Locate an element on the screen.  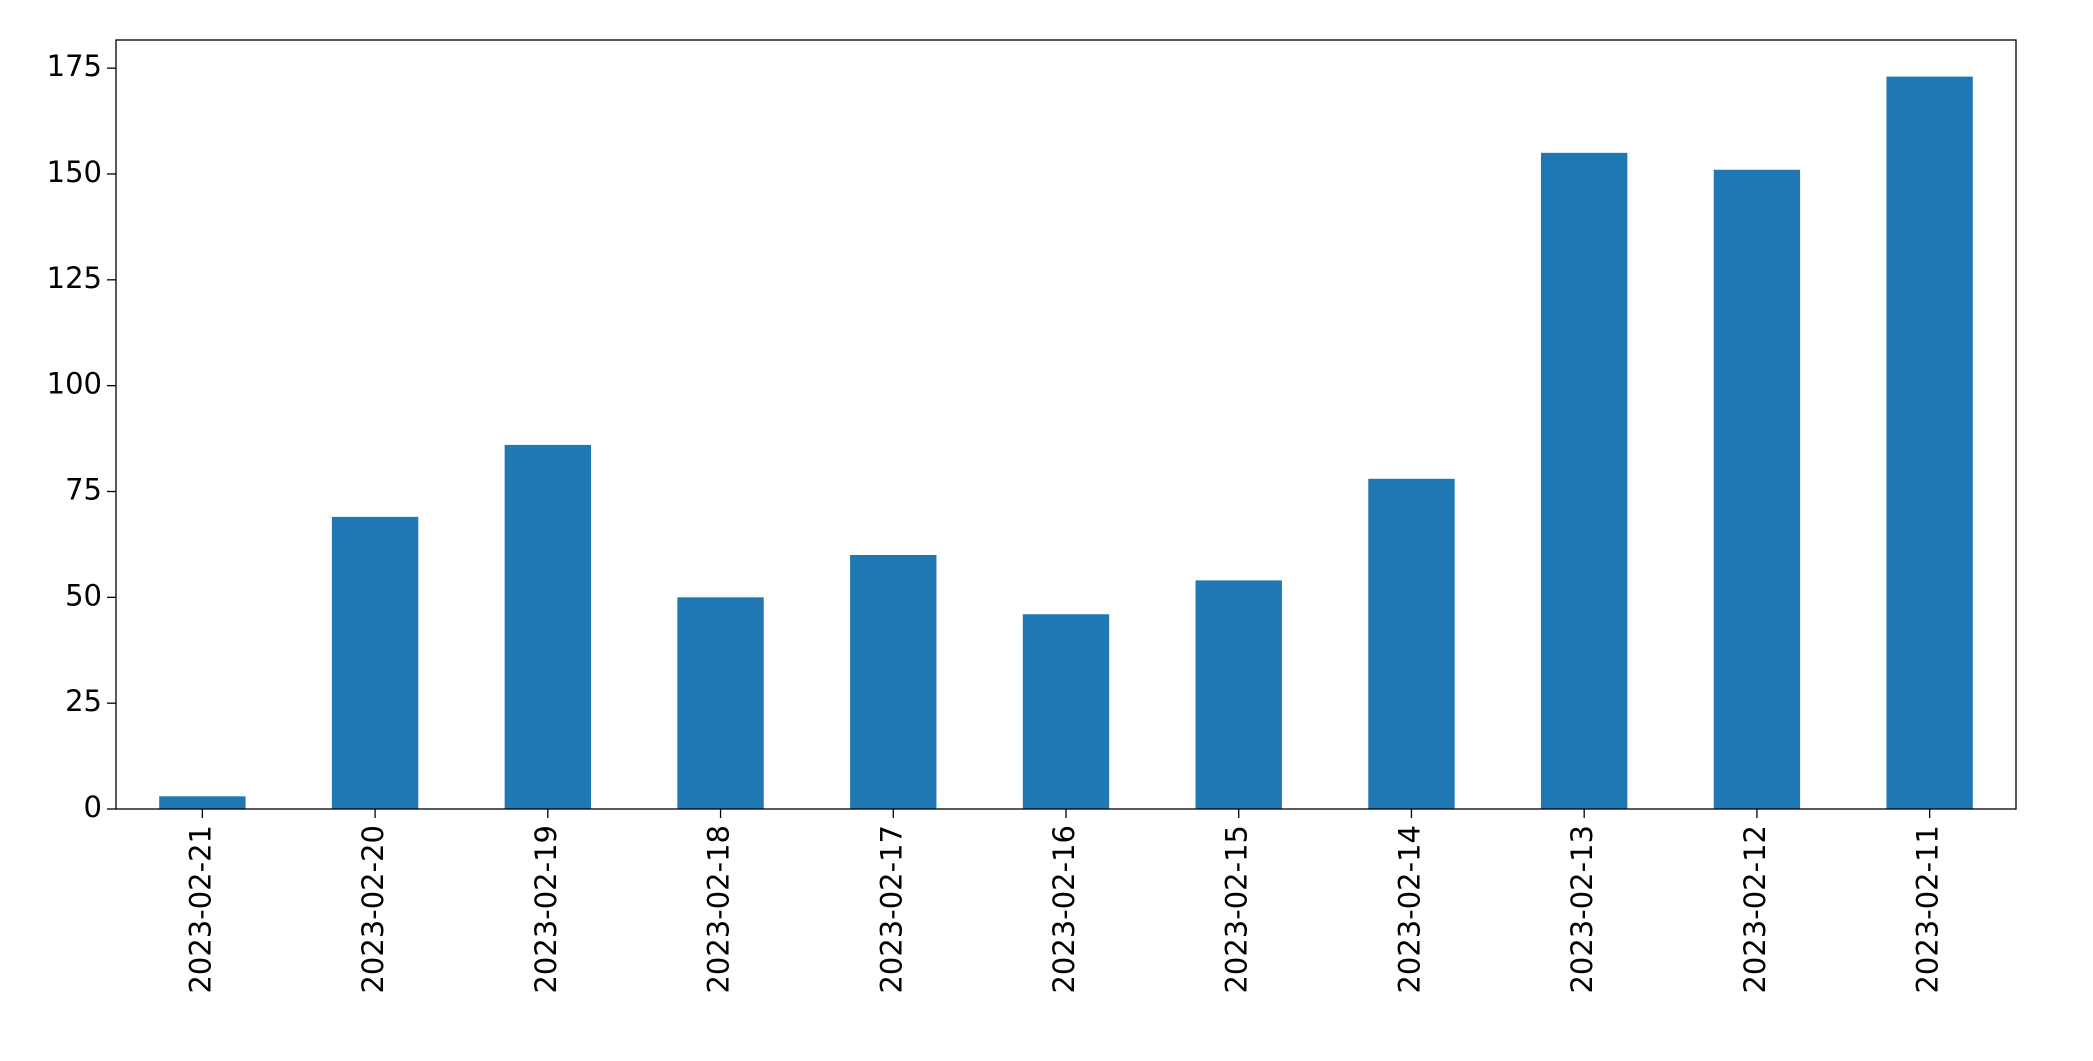
x-tick-label: 2023-02-20 is located at coordinates (373, 909).